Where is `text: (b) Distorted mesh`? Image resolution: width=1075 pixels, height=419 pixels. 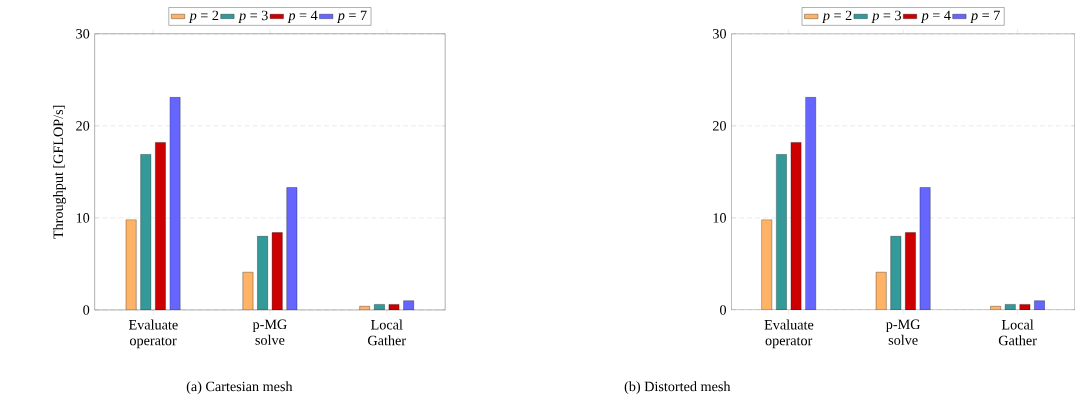 text: (b) Distorted mesh is located at coordinates (677, 388).